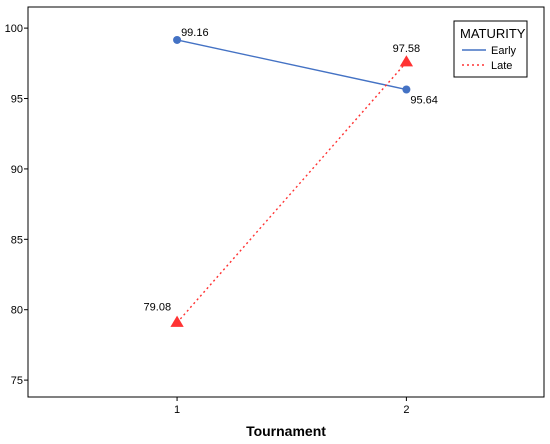 Image resolution: width=550 pixels, height=444 pixels. Describe the element at coordinates (406, 410) in the screenshot. I see `x-tick-label-2: 2` at that location.